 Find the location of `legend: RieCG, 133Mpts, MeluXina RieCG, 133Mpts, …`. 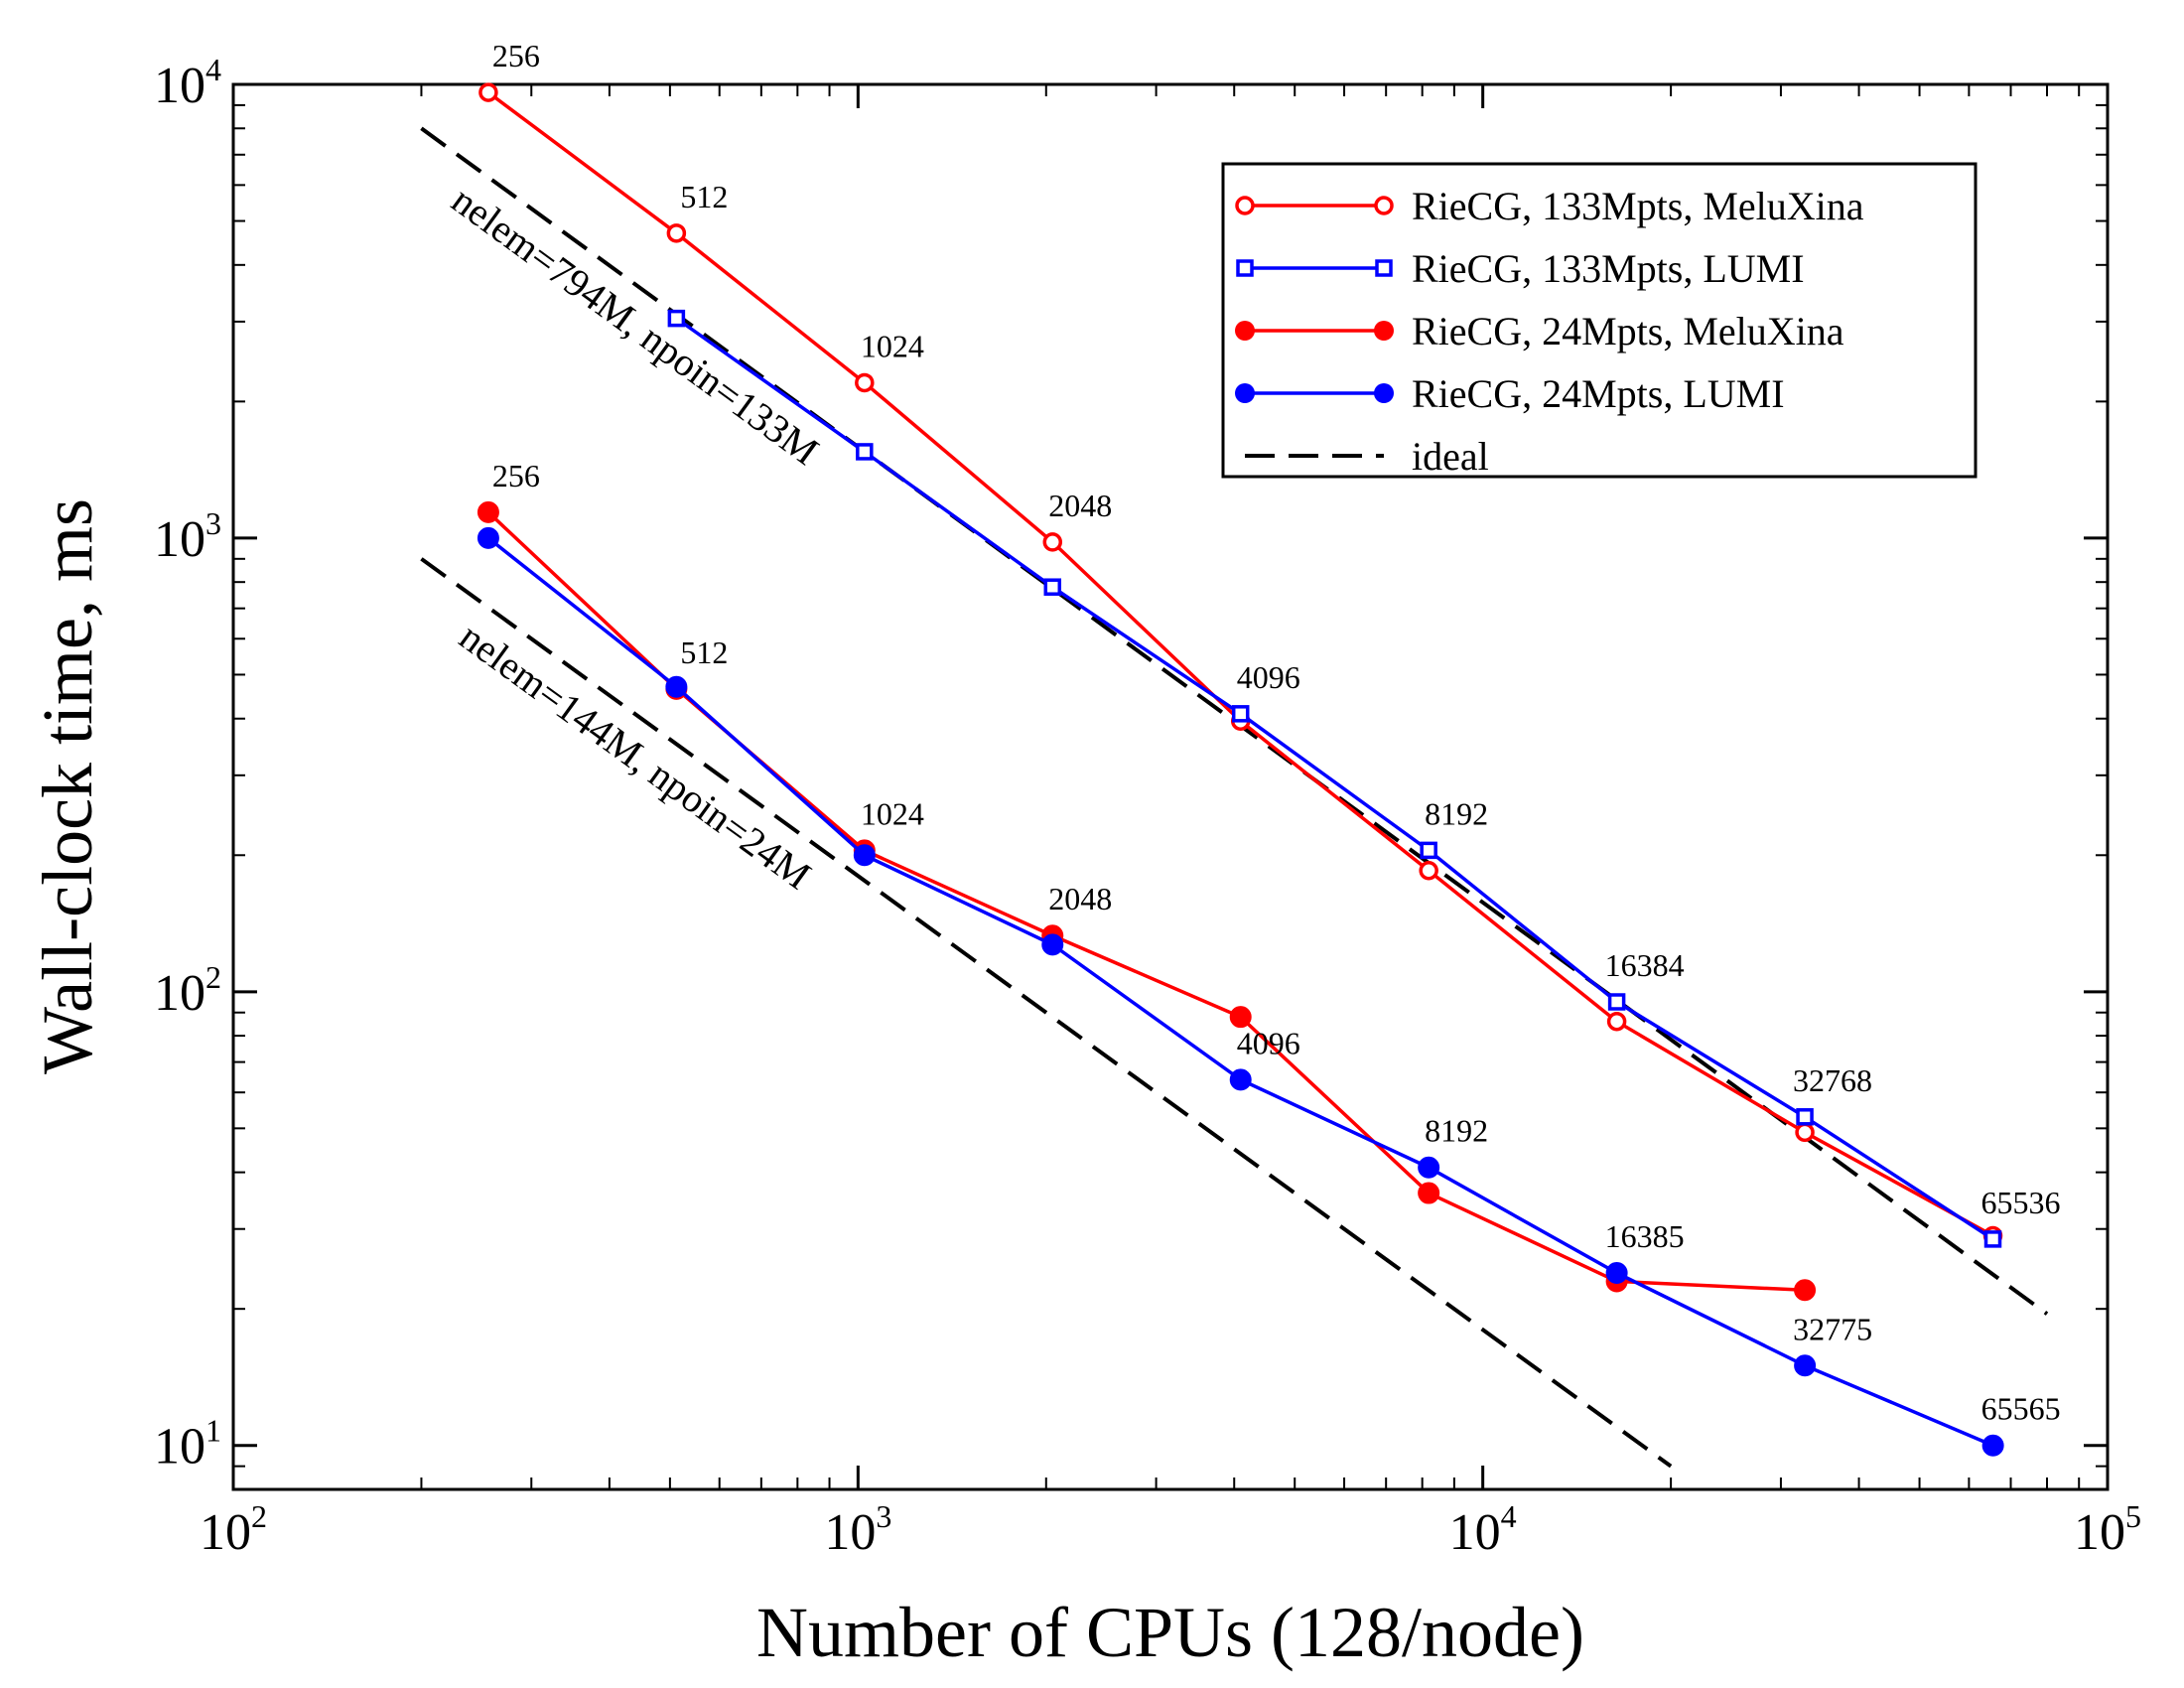

legend: RieCG, 133Mpts, MeluXina RieCG, 133Mpts, … is located at coordinates (1599, 320).